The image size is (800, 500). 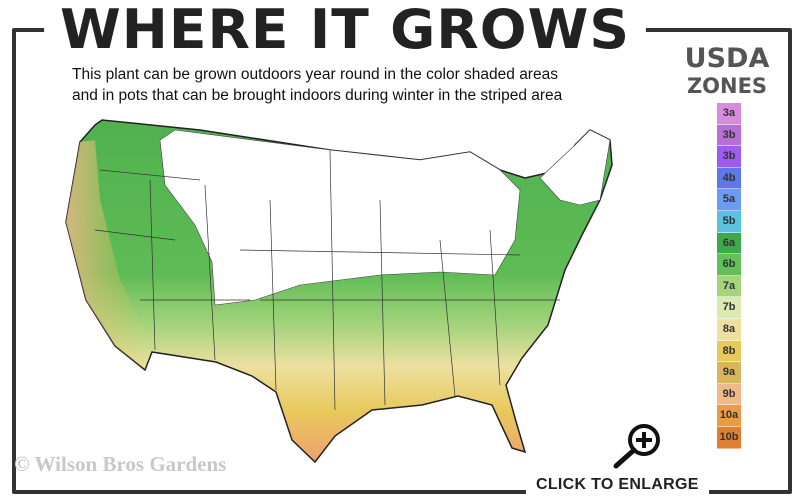 I want to click on page-title: WHERE IT GROWS, so click(x=345, y=30).